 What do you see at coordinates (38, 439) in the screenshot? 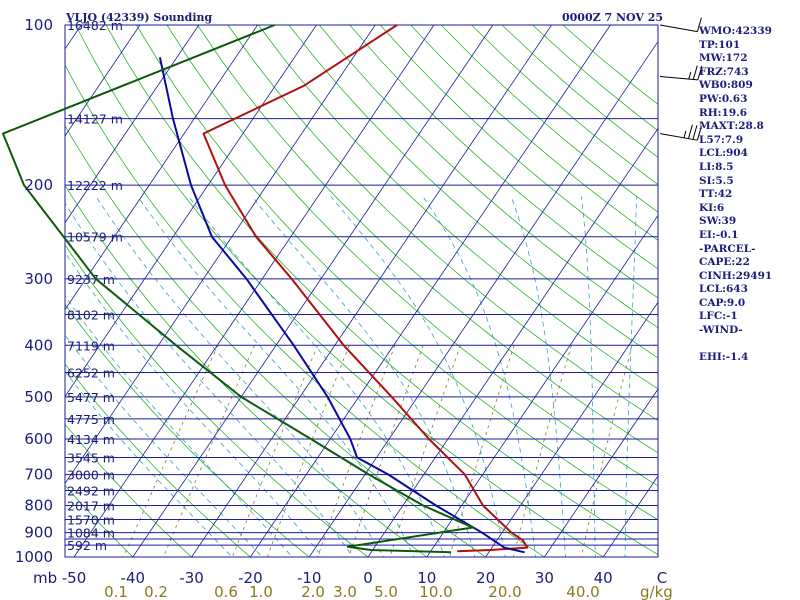
I see `pressure-tick-label: 600` at bounding box center [38, 439].